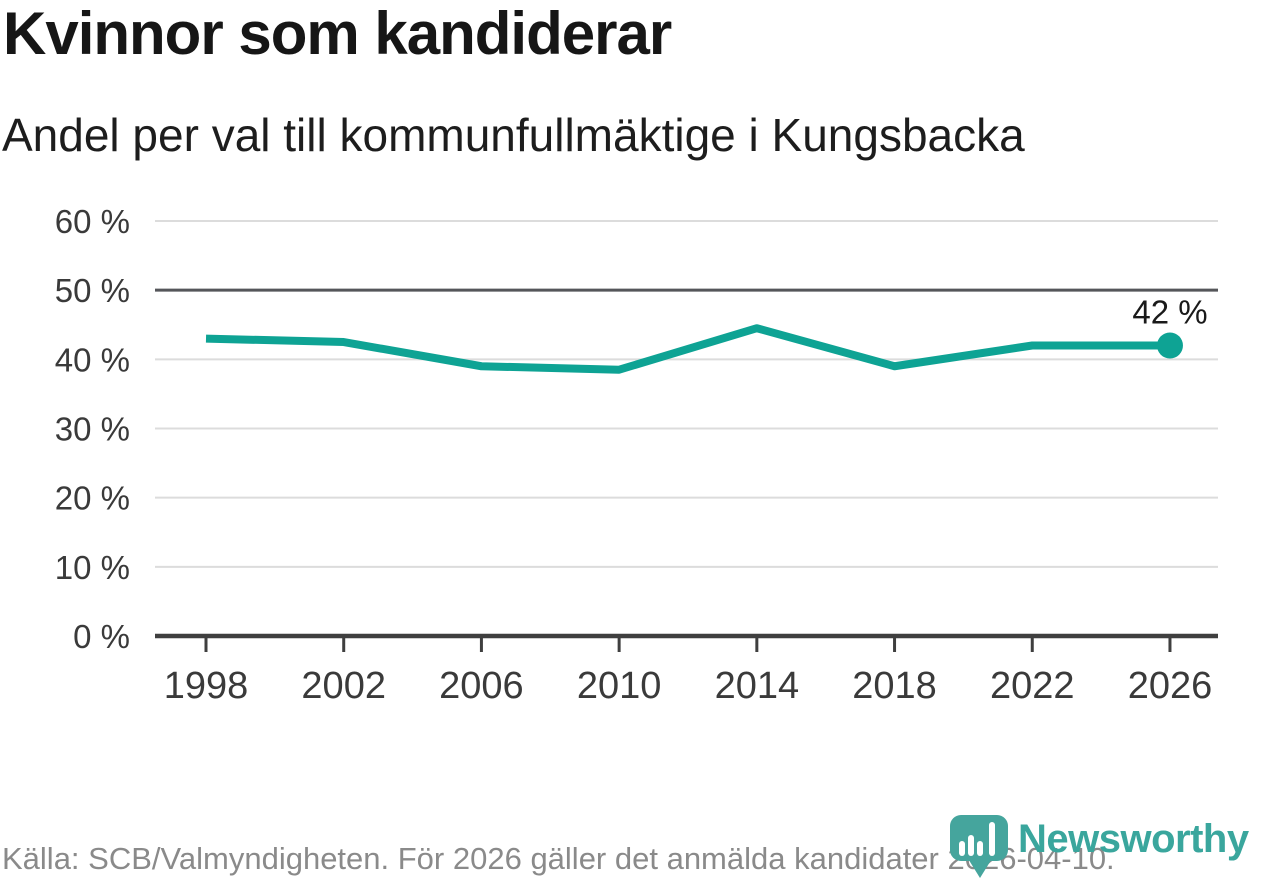 The image size is (1262, 879). What do you see at coordinates (1169, 312) in the screenshot?
I see `end-value-label: 42 %` at bounding box center [1169, 312].